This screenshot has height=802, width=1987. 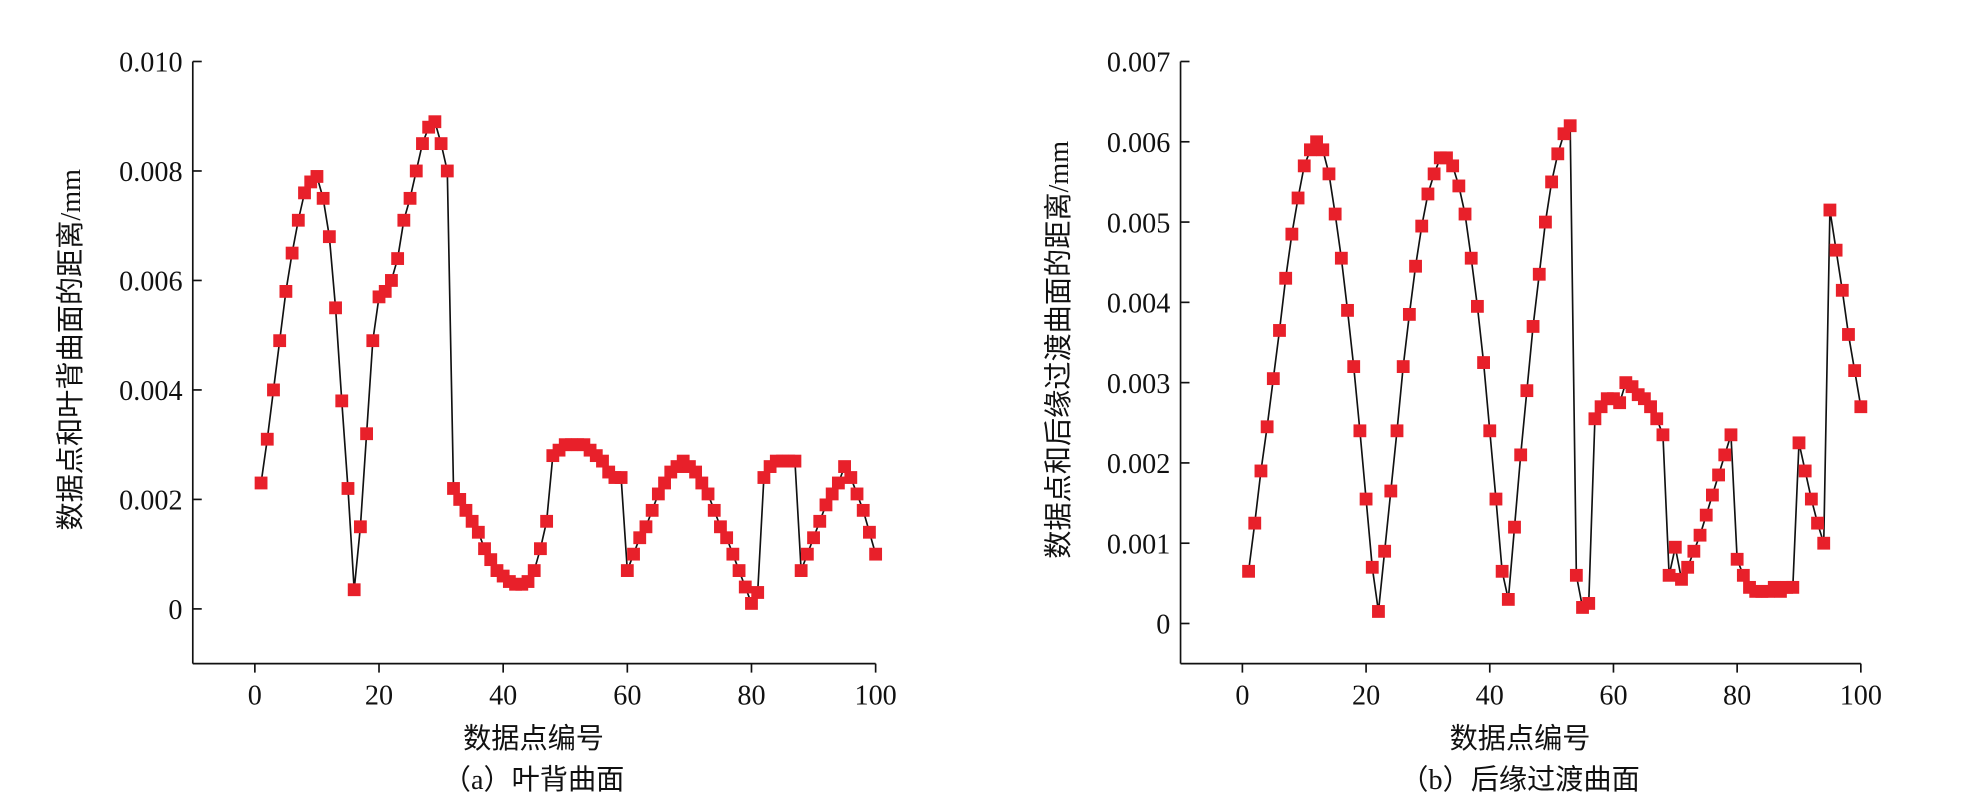 I want to click on x-axis-label: 数据点编号, so click(x=1520, y=739).